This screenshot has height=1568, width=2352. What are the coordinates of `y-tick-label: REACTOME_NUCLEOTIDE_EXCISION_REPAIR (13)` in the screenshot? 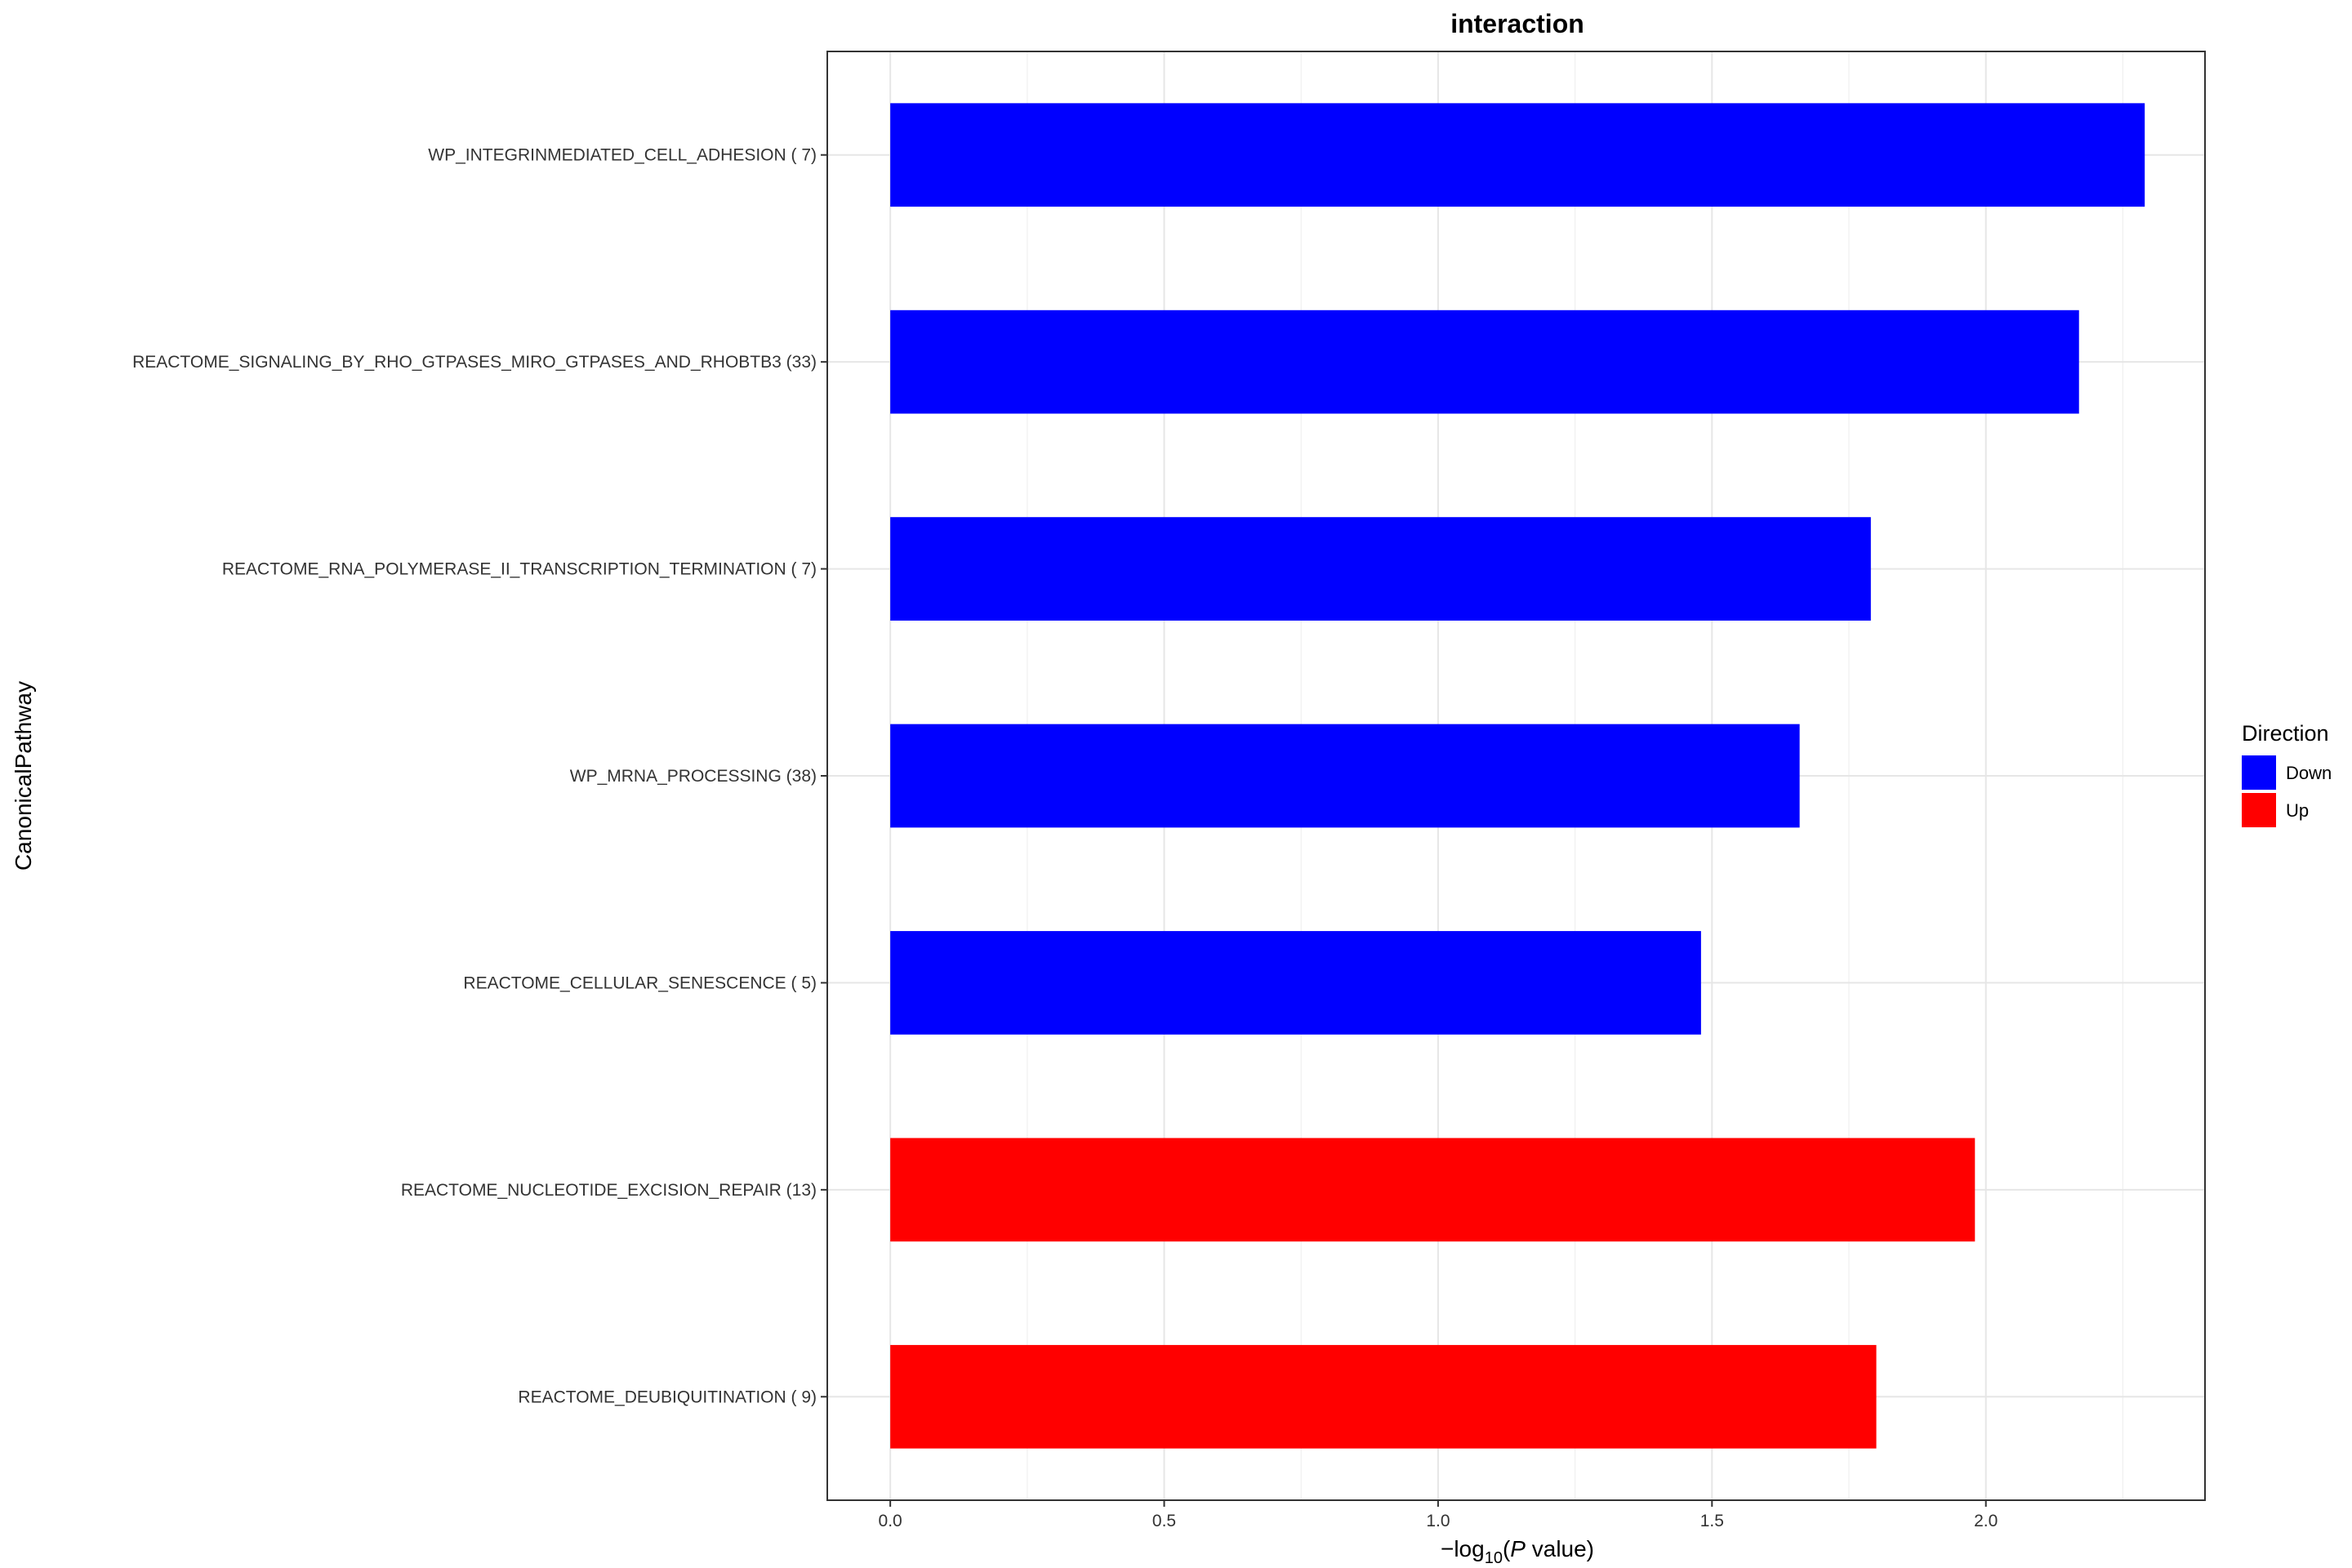 It's located at (609, 1190).